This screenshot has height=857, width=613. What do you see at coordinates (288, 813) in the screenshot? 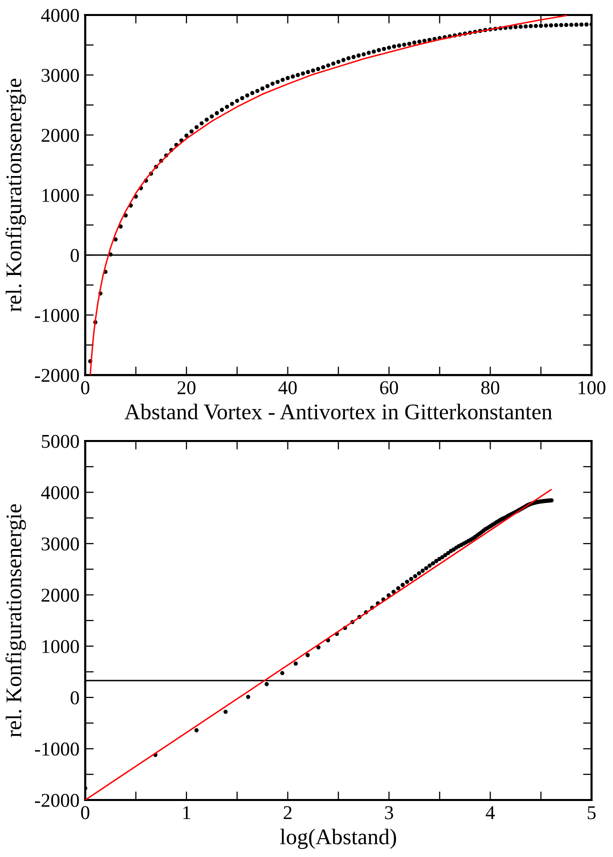
I see `x-tick-label: 2` at bounding box center [288, 813].